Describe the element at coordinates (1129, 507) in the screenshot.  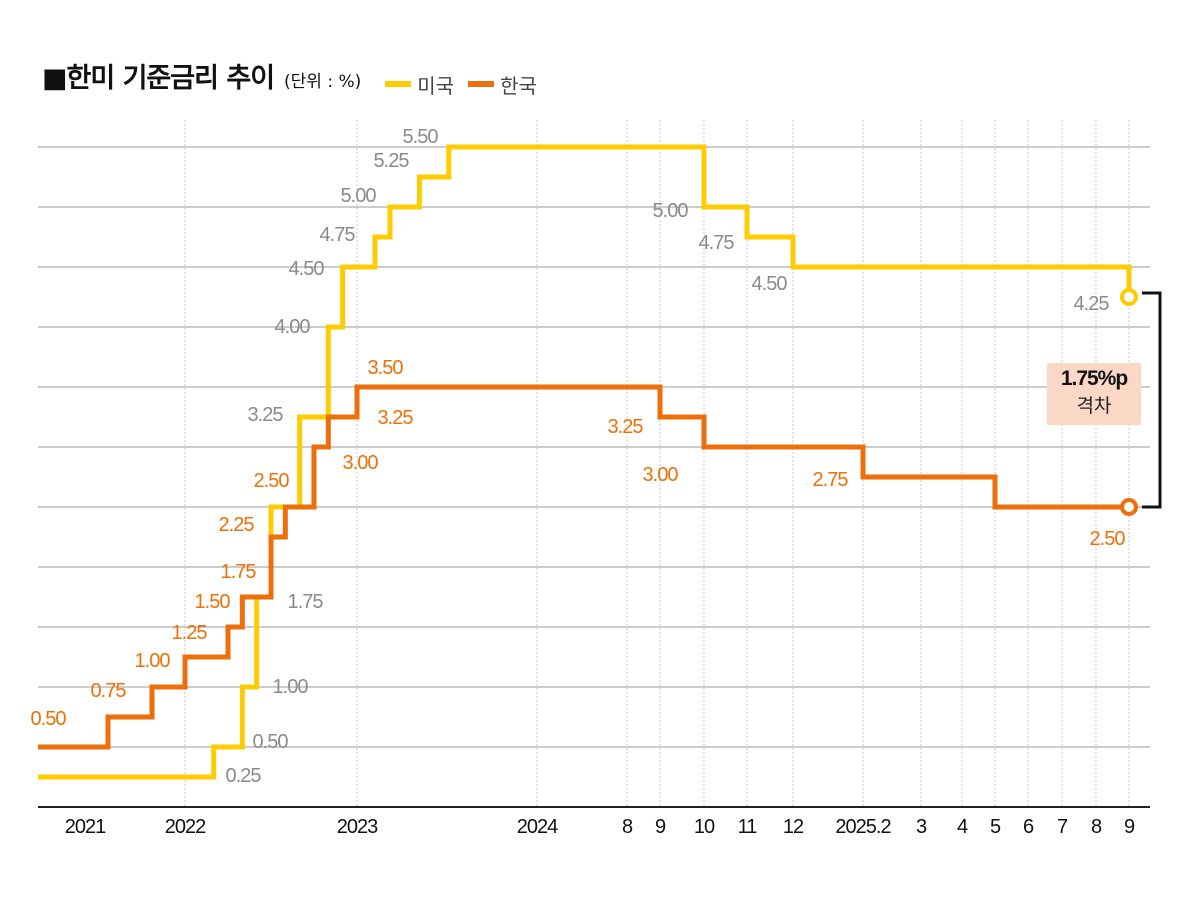
I see `korea-end-marker` at that location.